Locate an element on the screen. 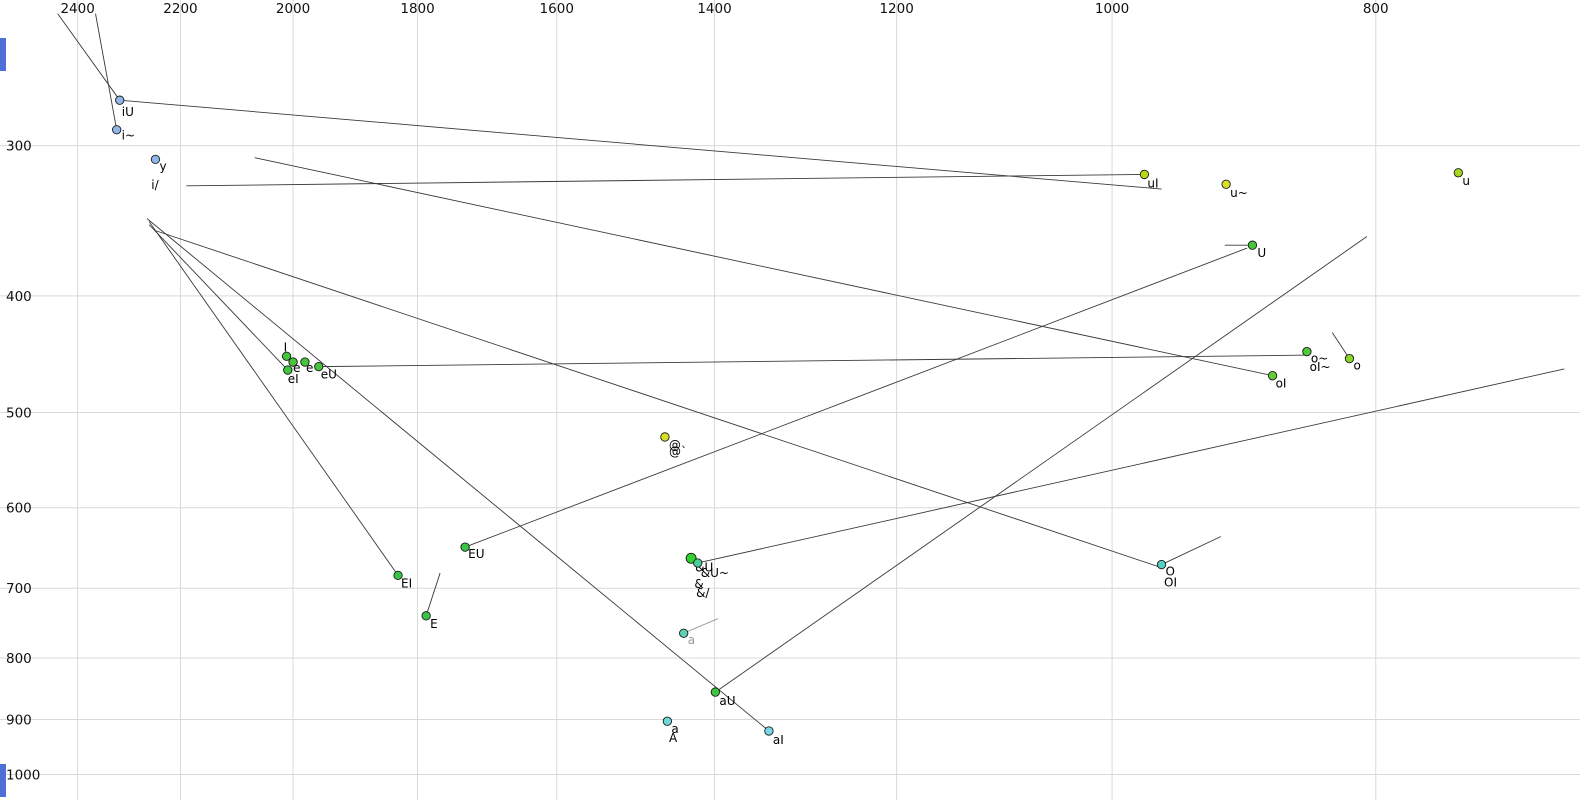 The height and width of the screenshot is (800, 1580). vowel-label: & is located at coordinates (698, 584).